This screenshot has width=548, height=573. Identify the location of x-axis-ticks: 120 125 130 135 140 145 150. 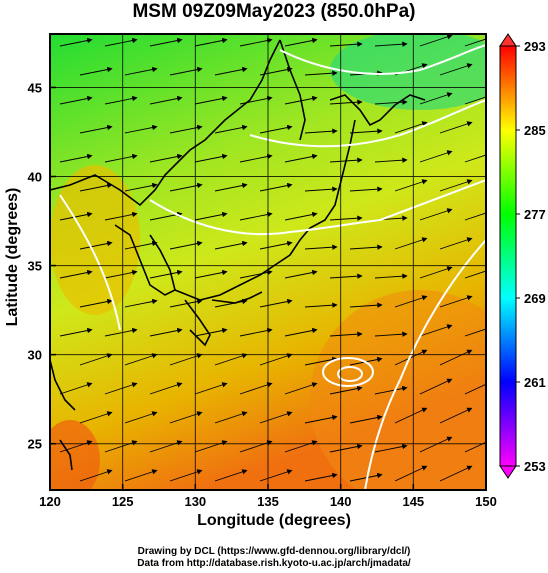
(268, 496).